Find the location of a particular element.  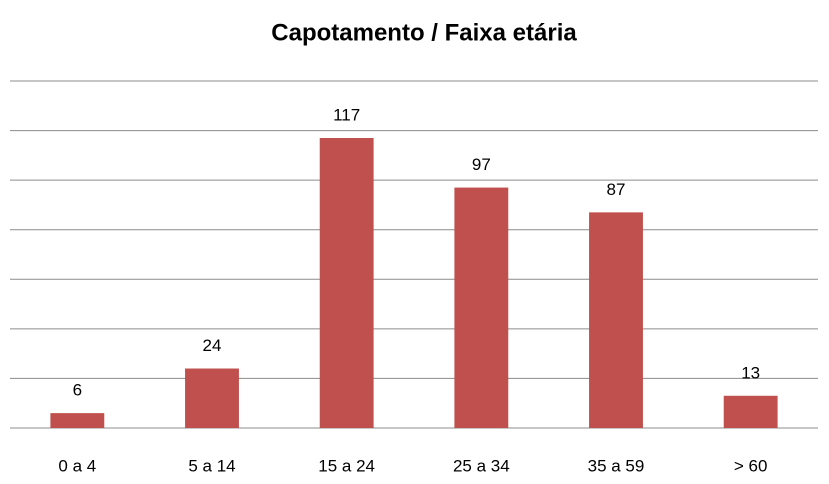

chart-title: Capotamento / Faixa etária is located at coordinates (424, 32).